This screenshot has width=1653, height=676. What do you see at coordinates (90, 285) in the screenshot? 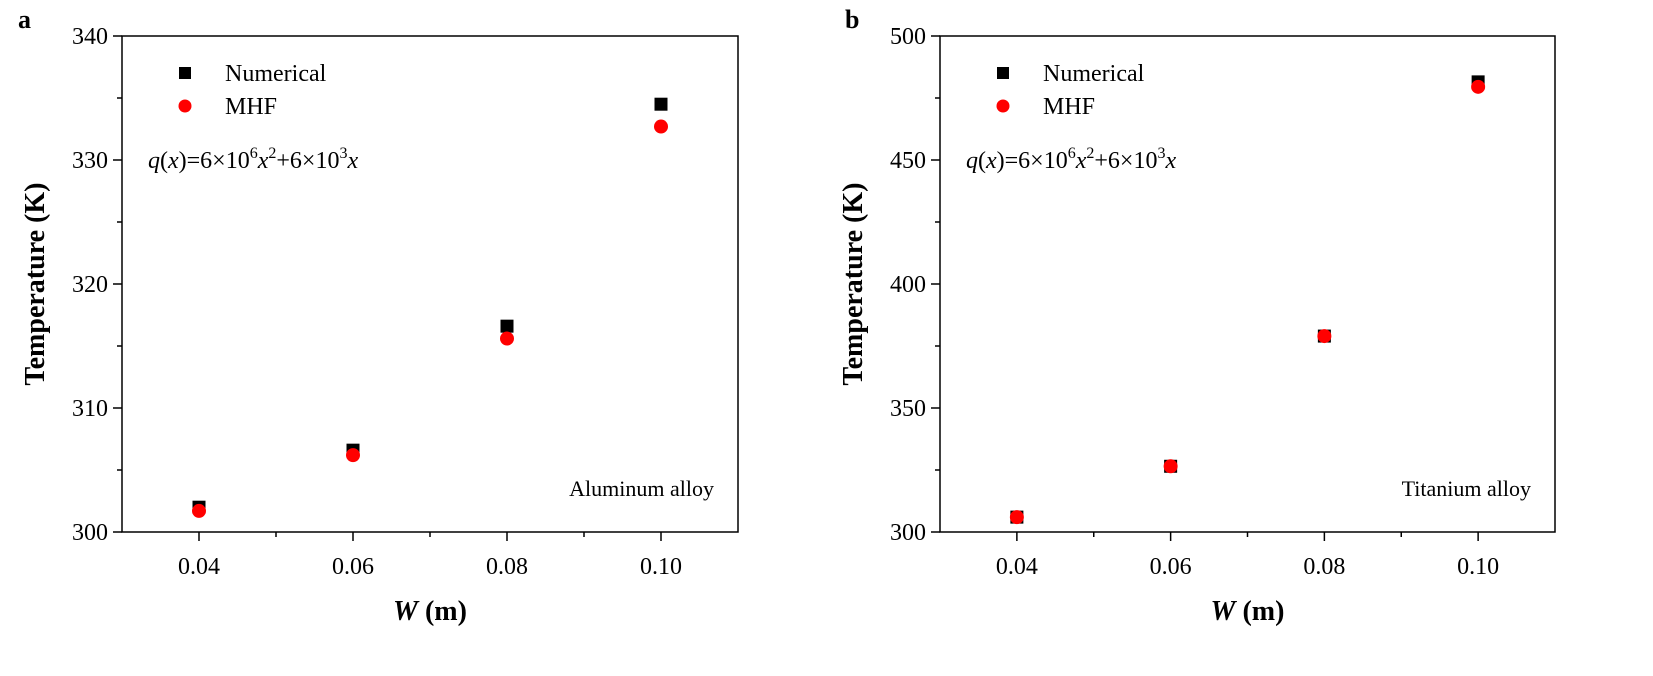
I see `y-tick-label: 320` at bounding box center [90, 285].